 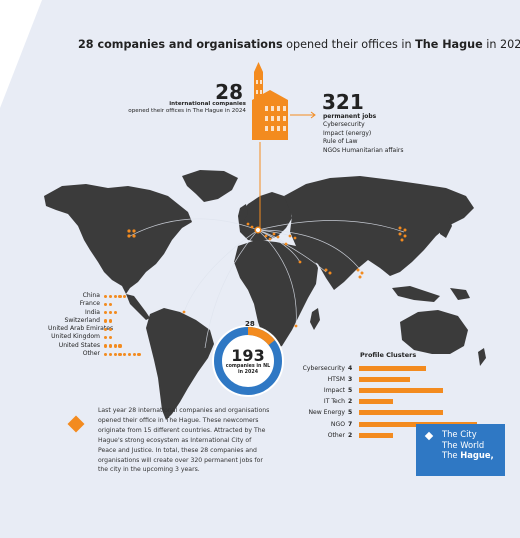 What do you see at coordinates (336, 379) in the screenshot?
I see `bar-category-label: HTSM` at bounding box center [336, 379].